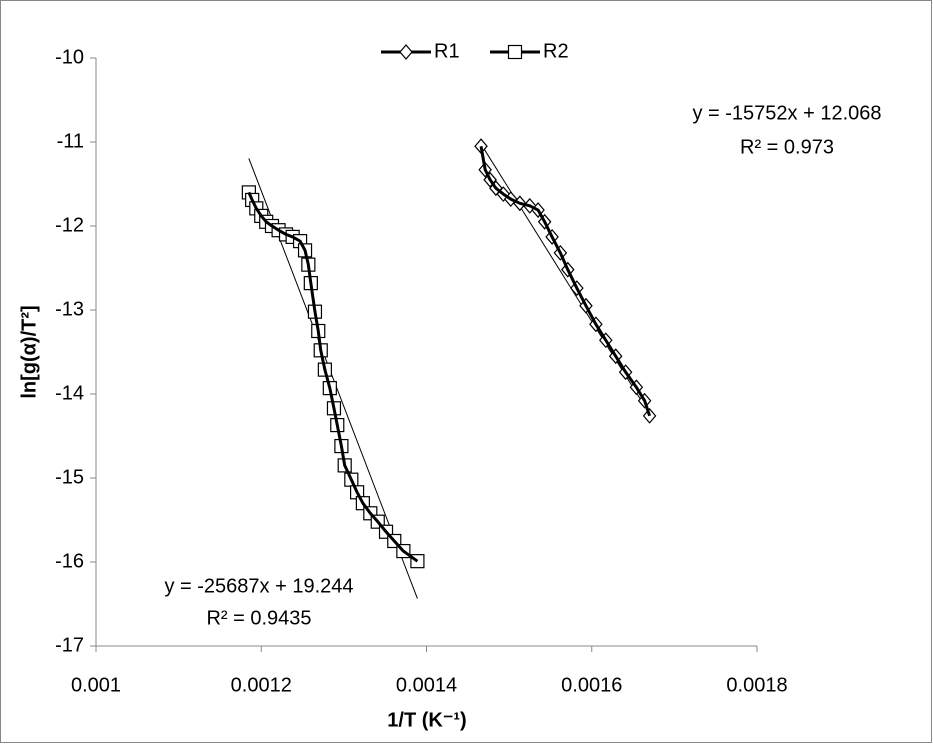  What do you see at coordinates (261, 685) in the screenshot?
I see `x-tick-label: 0.0012` at bounding box center [261, 685].